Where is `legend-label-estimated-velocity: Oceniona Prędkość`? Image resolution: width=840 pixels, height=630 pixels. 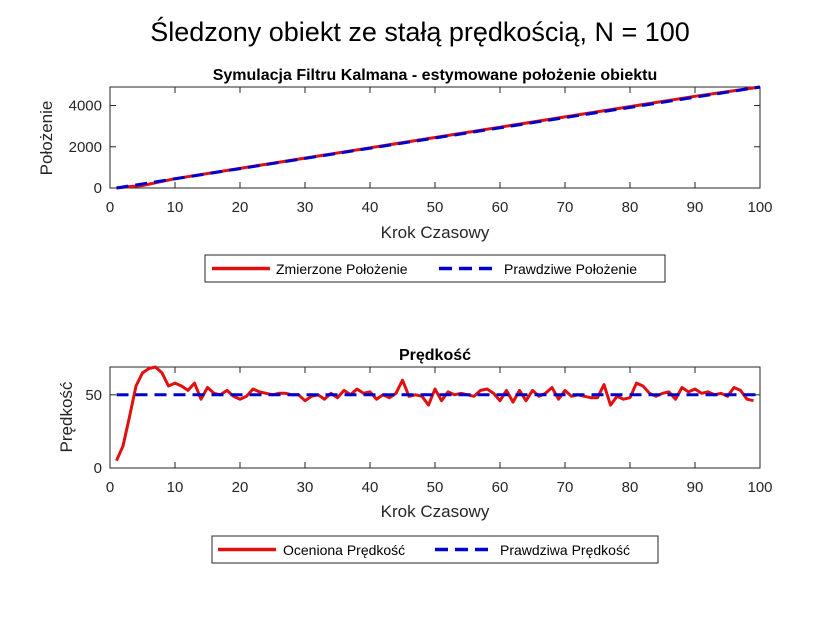
legend-label-estimated-velocity: Oceniona Prędkość is located at coordinates (344, 550).